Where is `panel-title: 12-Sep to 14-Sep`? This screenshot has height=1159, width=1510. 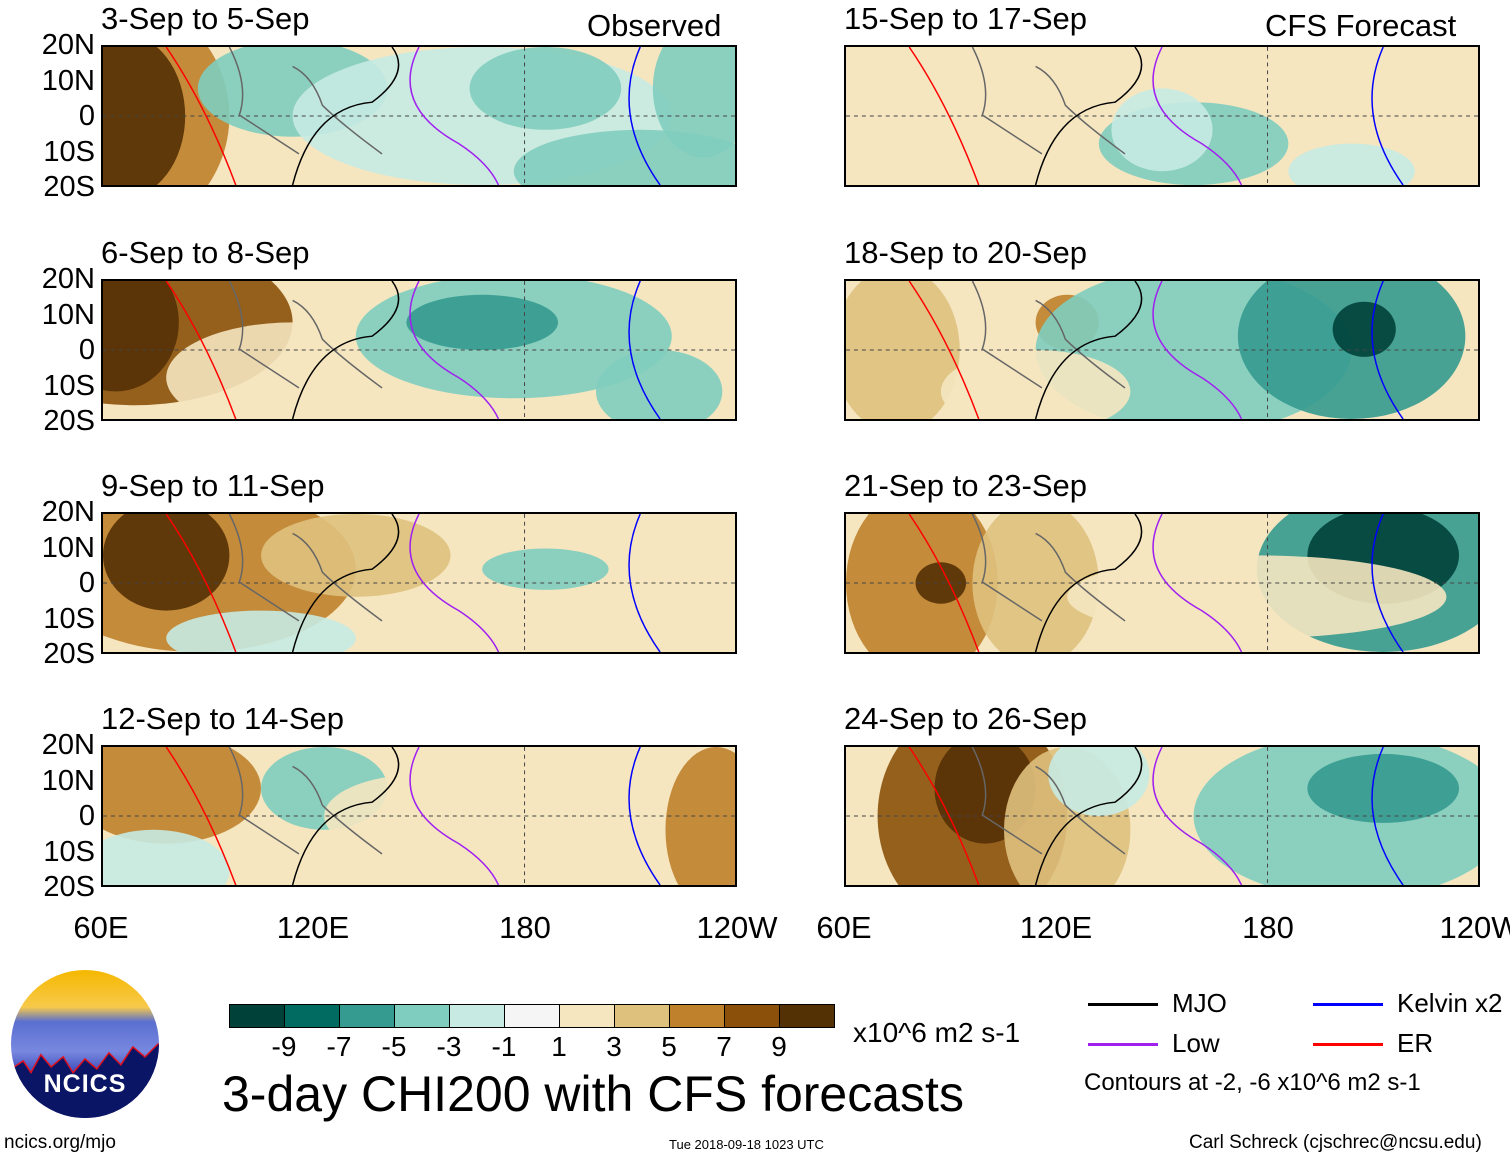 panel-title: 12-Sep to 14-Sep is located at coordinates (223, 718).